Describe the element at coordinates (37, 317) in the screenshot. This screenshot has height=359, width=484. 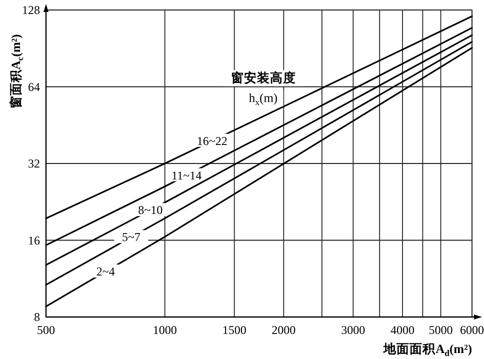
I see `y-tick-label: 8` at that location.